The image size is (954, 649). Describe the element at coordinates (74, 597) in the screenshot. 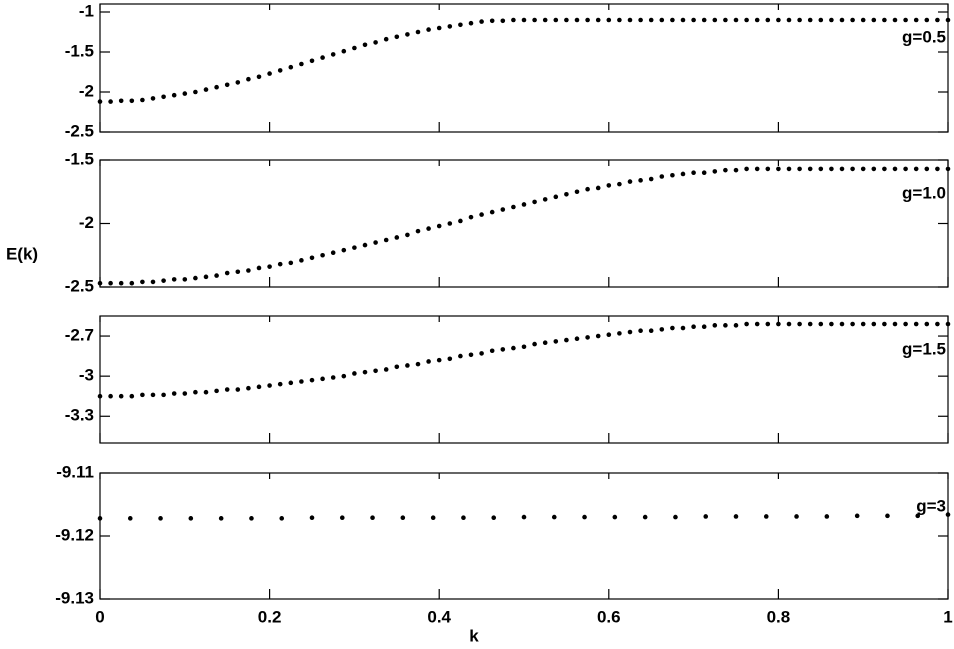

I see `y-tick-label: -9.13` at that location.